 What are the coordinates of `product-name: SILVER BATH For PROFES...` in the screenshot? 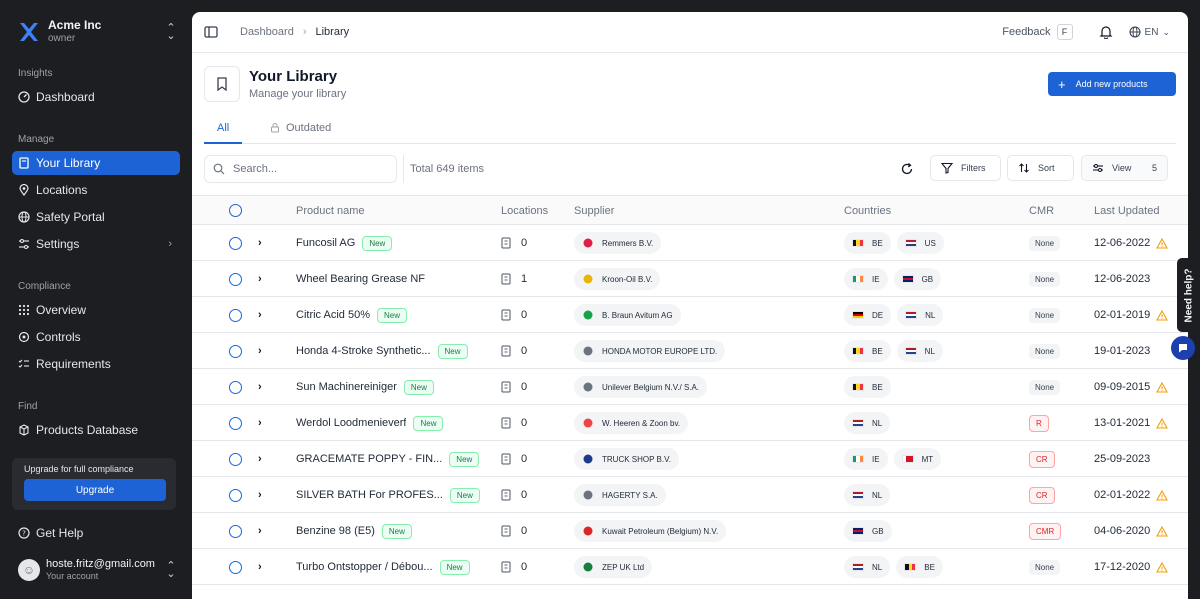 It's located at (369, 495).